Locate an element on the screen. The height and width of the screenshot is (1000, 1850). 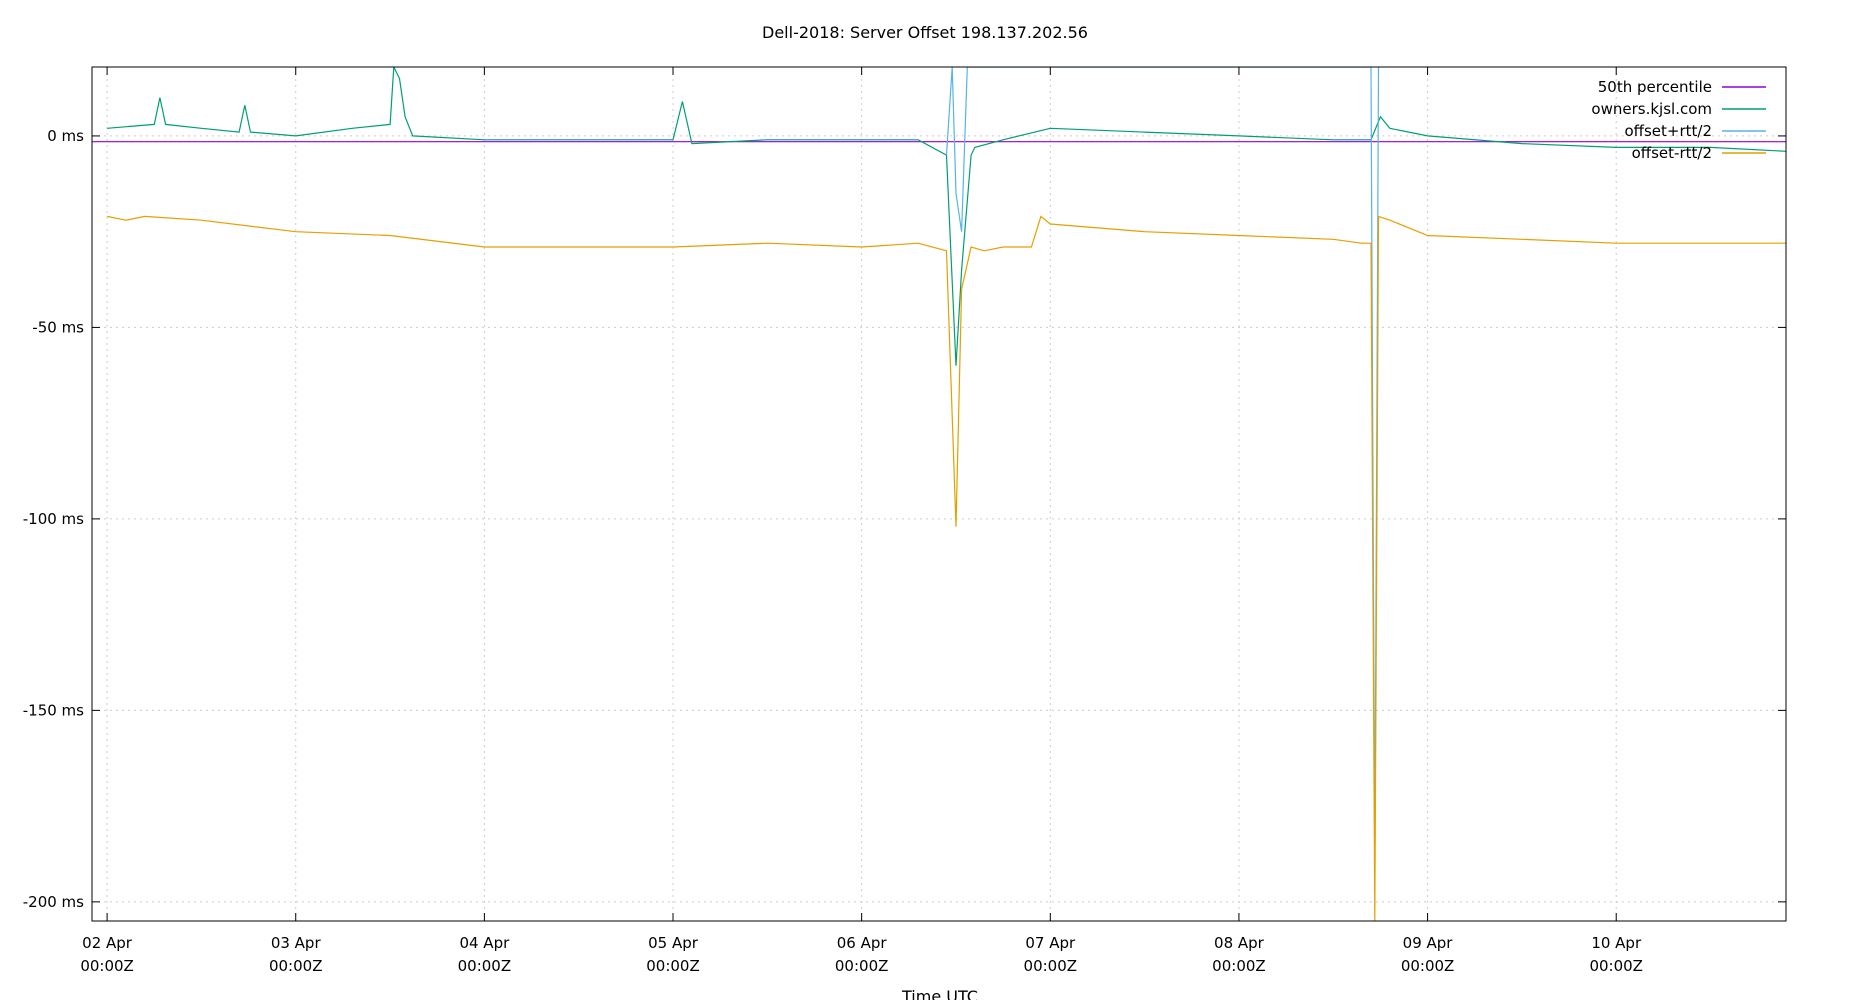
legend-label: 50th percentile is located at coordinates (1655, 87).